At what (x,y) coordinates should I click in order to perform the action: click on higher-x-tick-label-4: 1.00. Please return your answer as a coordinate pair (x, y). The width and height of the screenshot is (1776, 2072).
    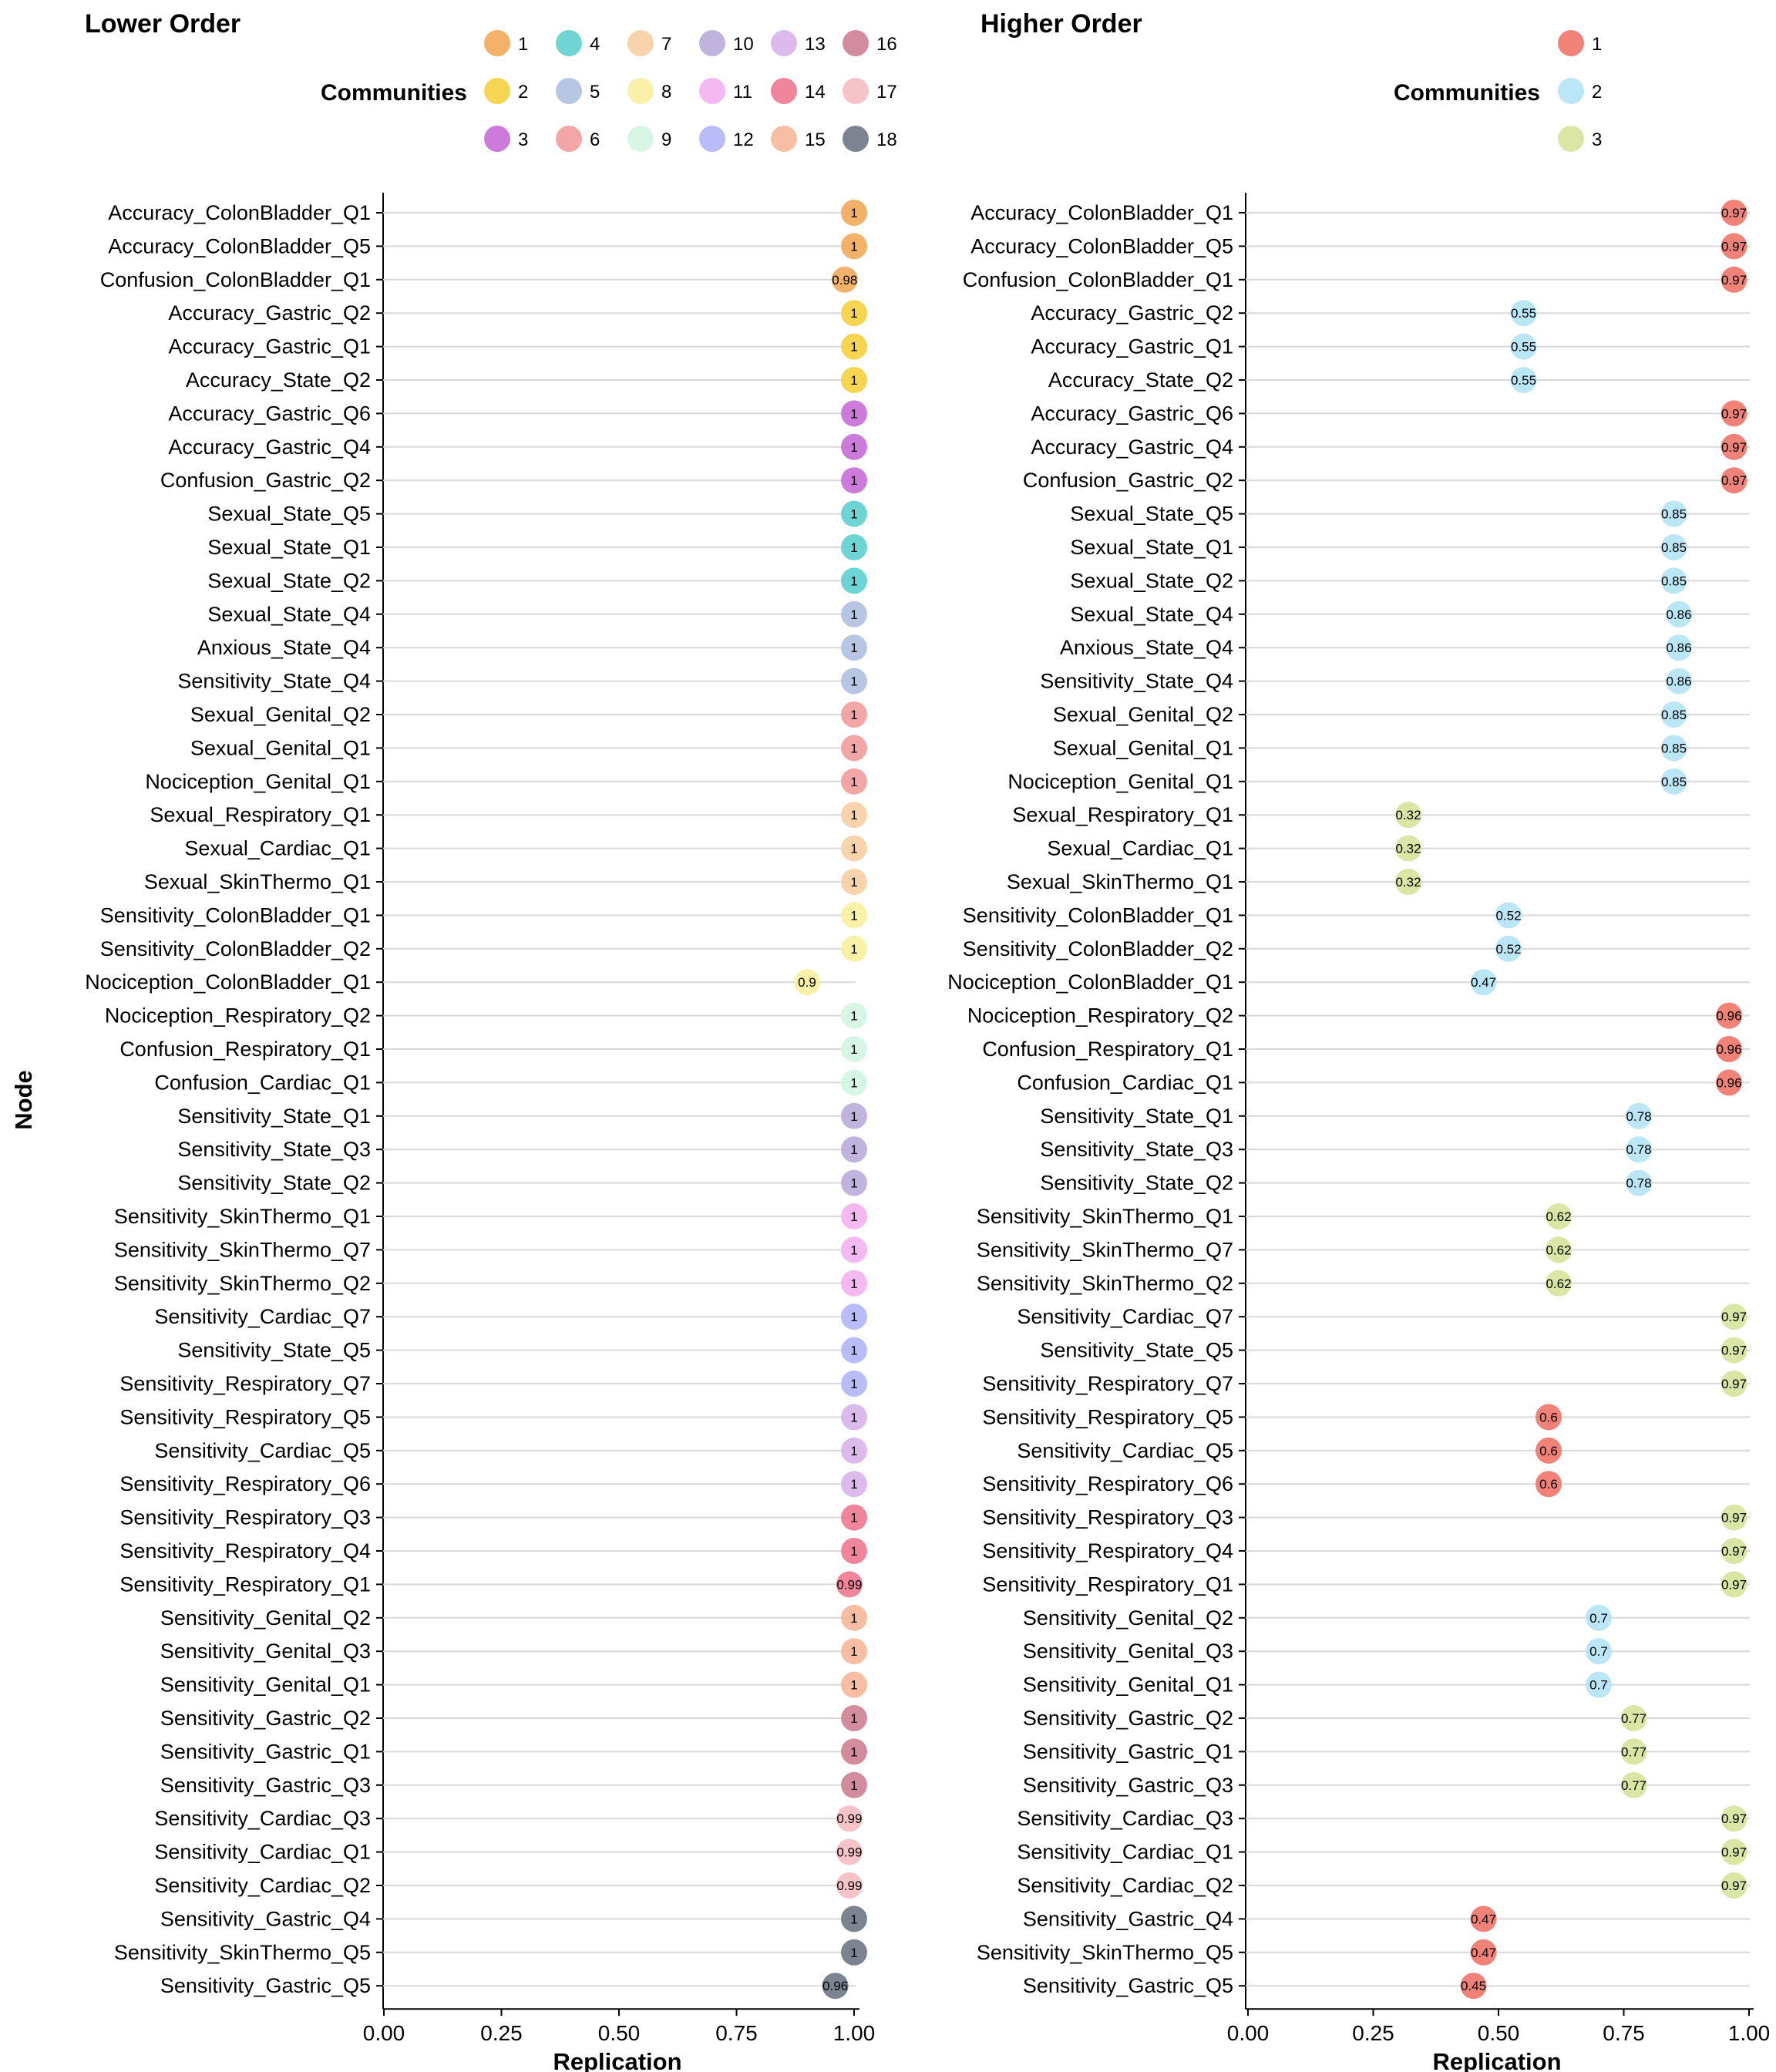
    Looking at the image, I should click on (1750, 2033).